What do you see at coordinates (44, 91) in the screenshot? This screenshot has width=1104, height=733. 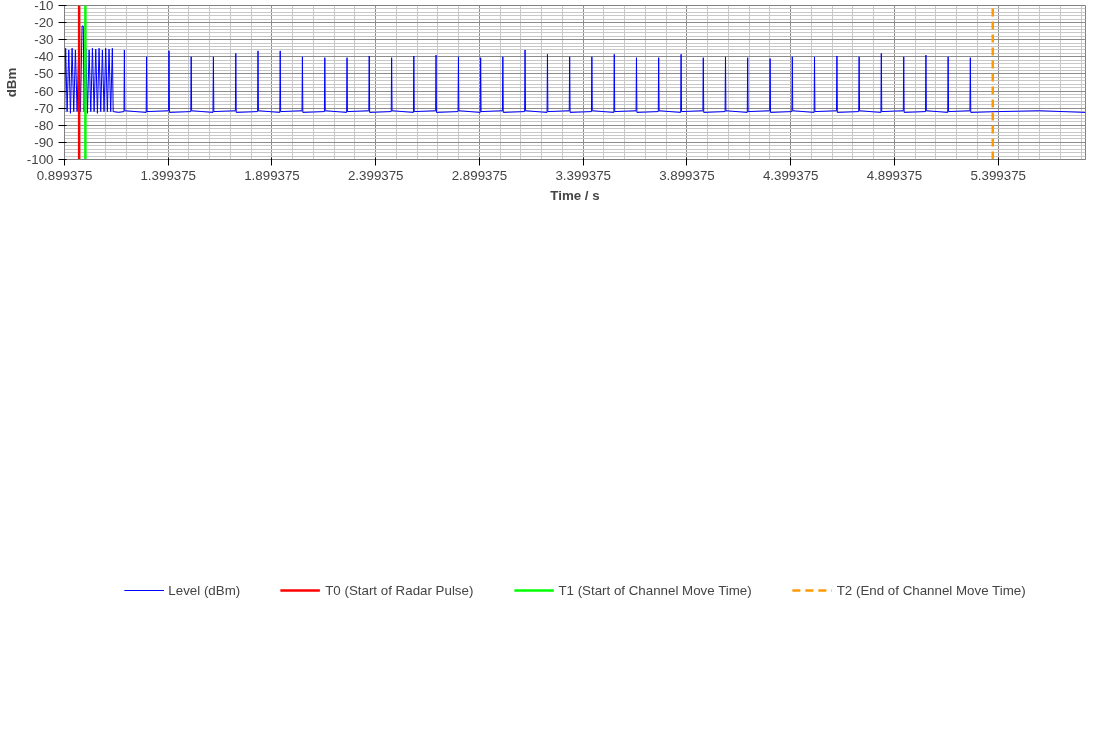 I see `y-tick-label: -60` at bounding box center [44, 91].